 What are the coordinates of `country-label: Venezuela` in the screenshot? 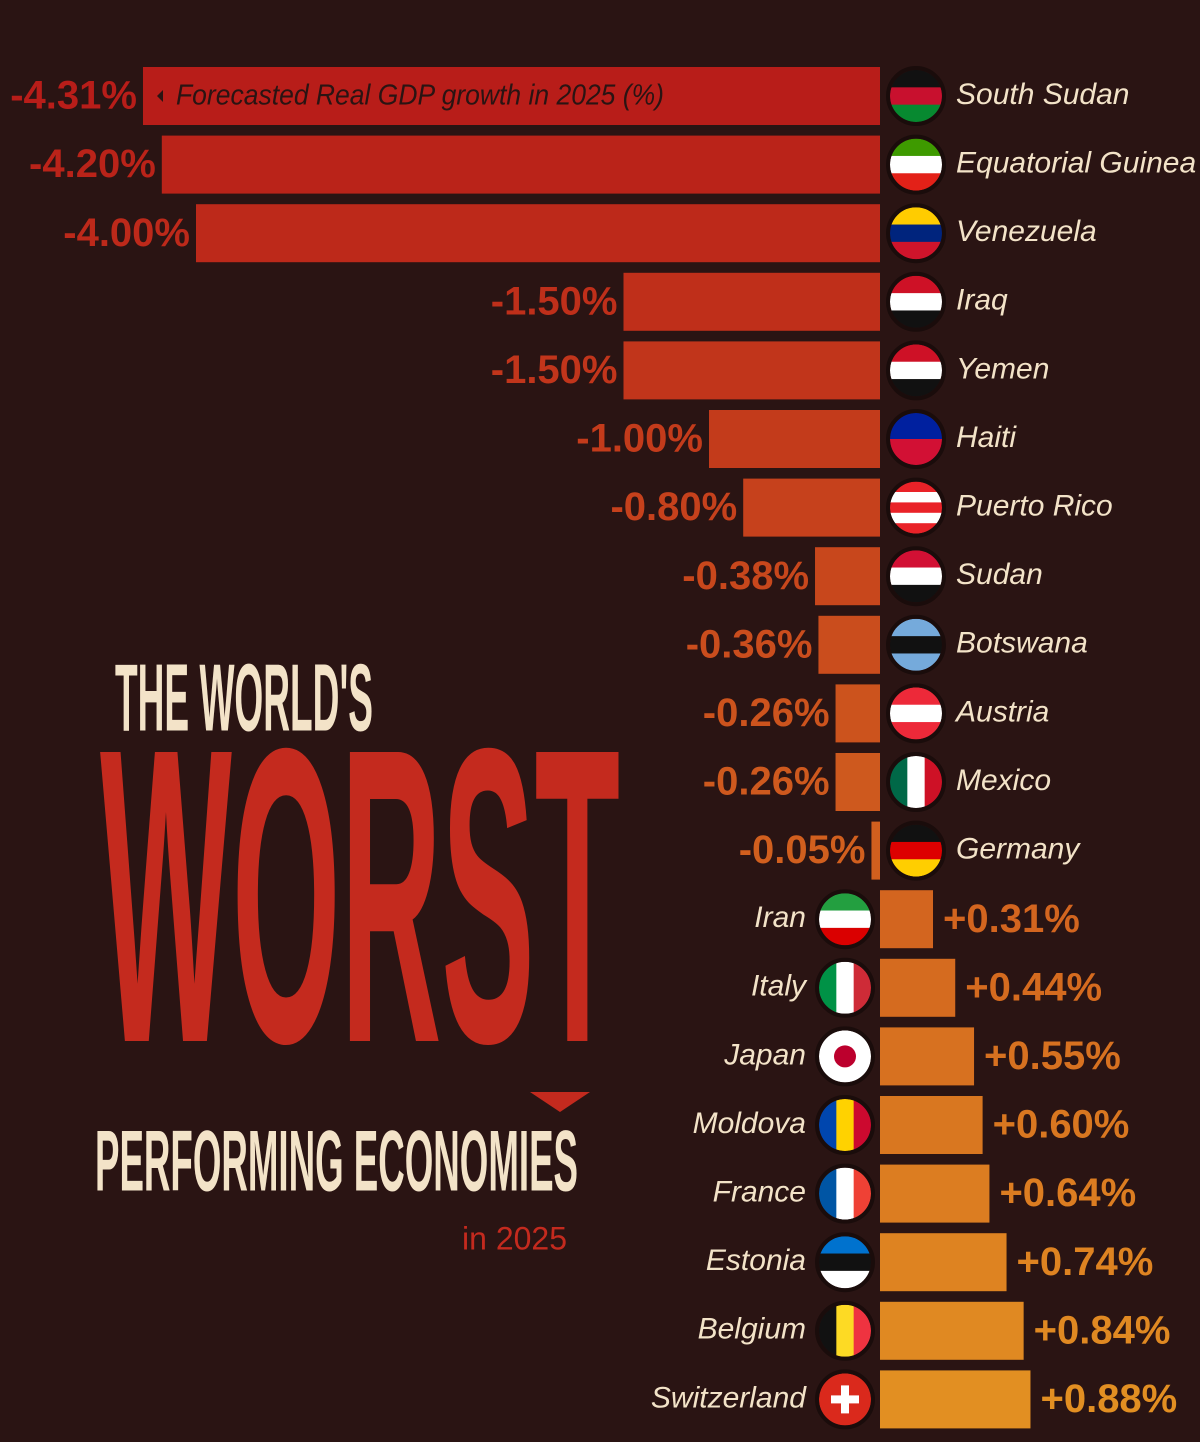 It's located at (1026, 231).